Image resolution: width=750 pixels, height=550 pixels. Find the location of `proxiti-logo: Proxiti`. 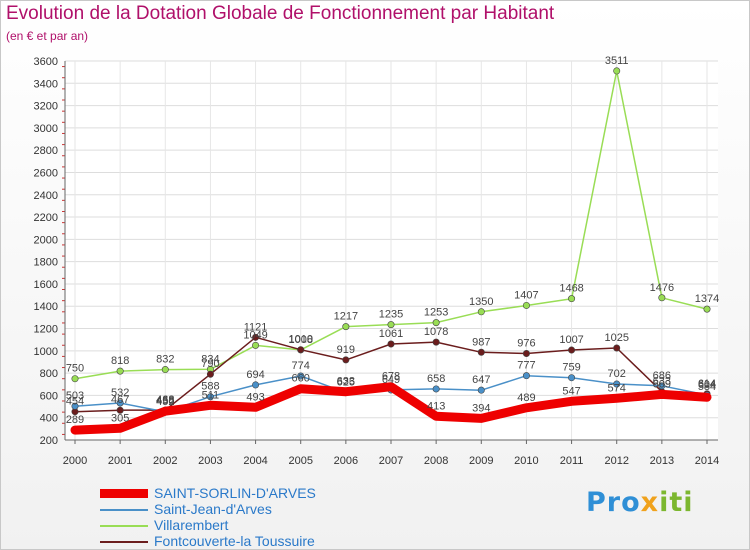

proxiti-logo: Proxiti is located at coordinates (640, 502).